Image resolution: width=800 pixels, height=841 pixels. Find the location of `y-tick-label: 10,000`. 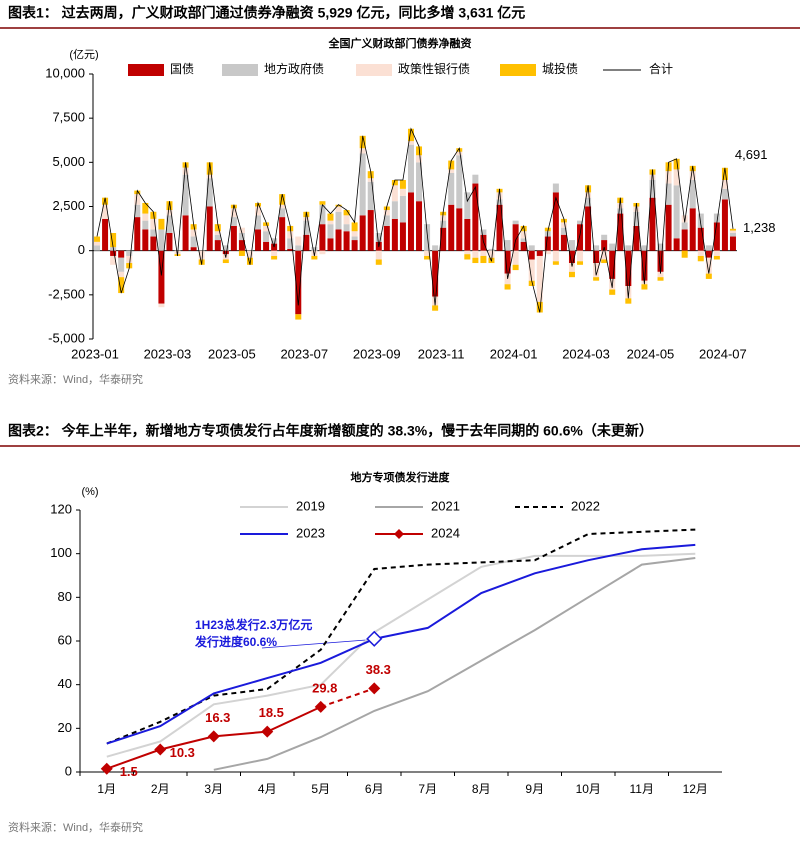

y-tick-label: 10,000 is located at coordinates (65, 72).